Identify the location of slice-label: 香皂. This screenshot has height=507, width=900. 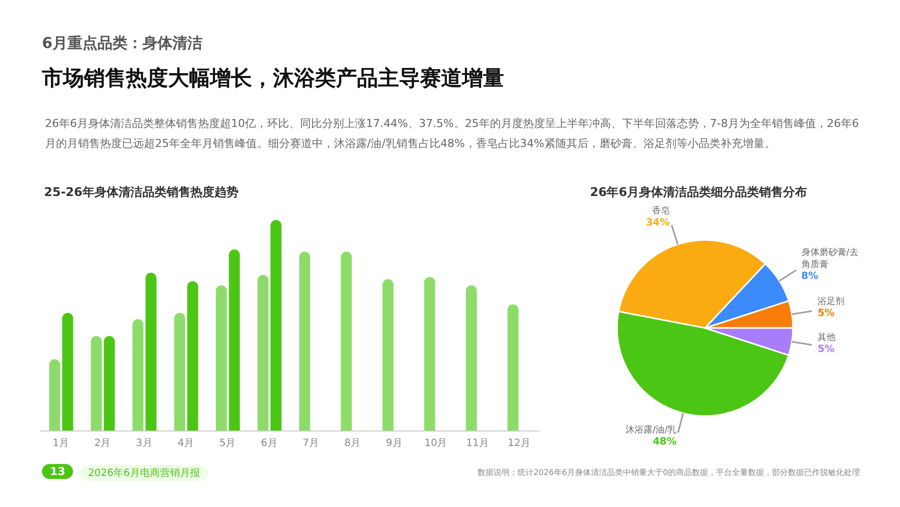
(661, 211).